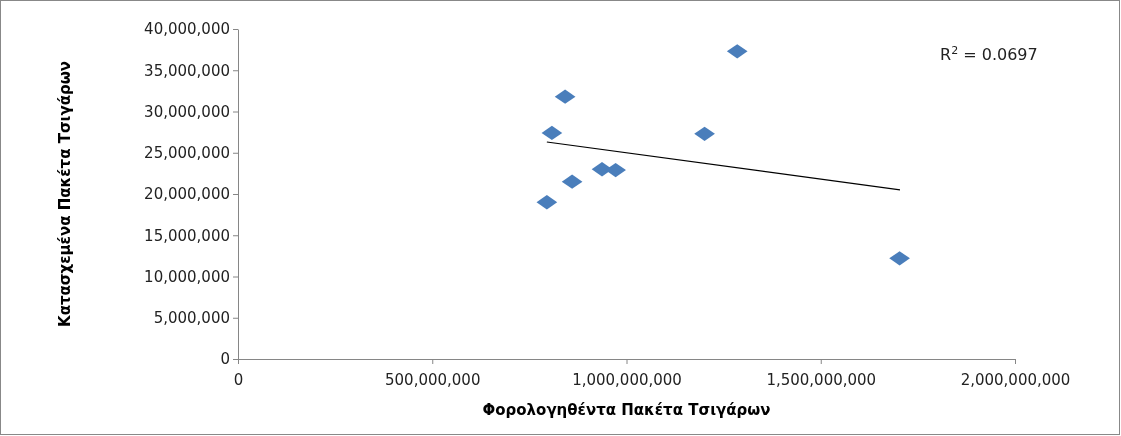 Image resolution: width=1121 pixels, height=436 pixels. I want to click on x-tick-label: 0, so click(238, 380).